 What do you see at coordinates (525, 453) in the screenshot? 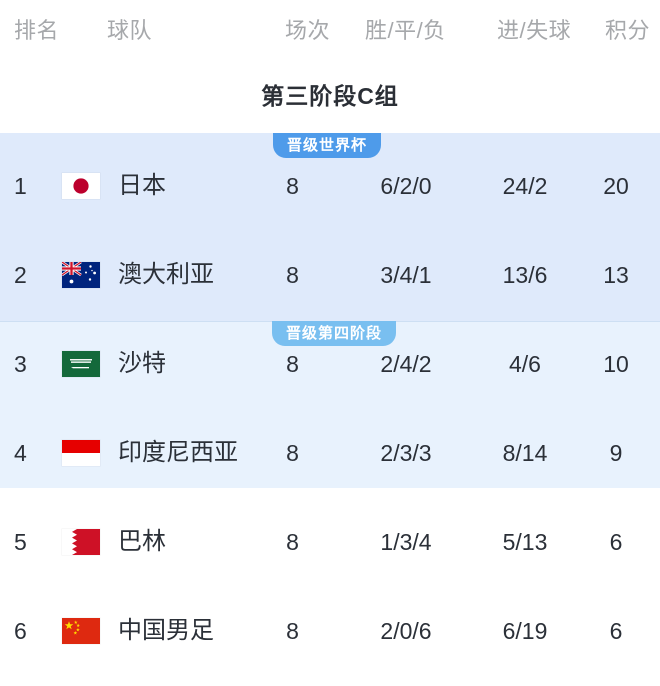
I see `row-goals: 8/14` at bounding box center [525, 453].